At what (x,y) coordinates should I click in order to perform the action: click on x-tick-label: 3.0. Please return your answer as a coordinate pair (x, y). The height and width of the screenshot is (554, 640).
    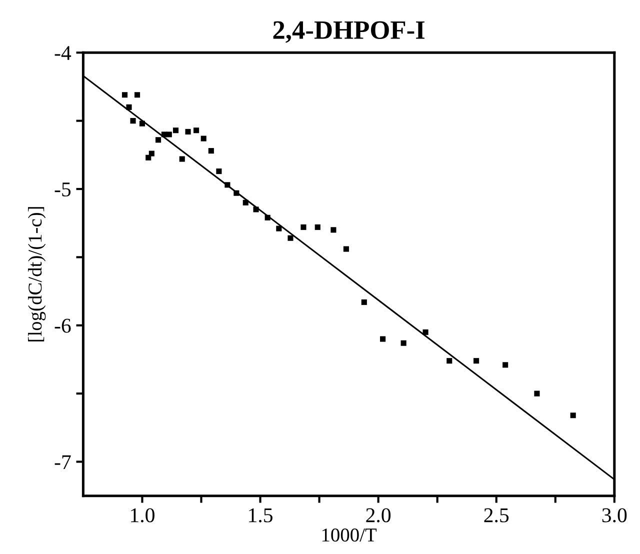
    Looking at the image, I should click on (614, 515).